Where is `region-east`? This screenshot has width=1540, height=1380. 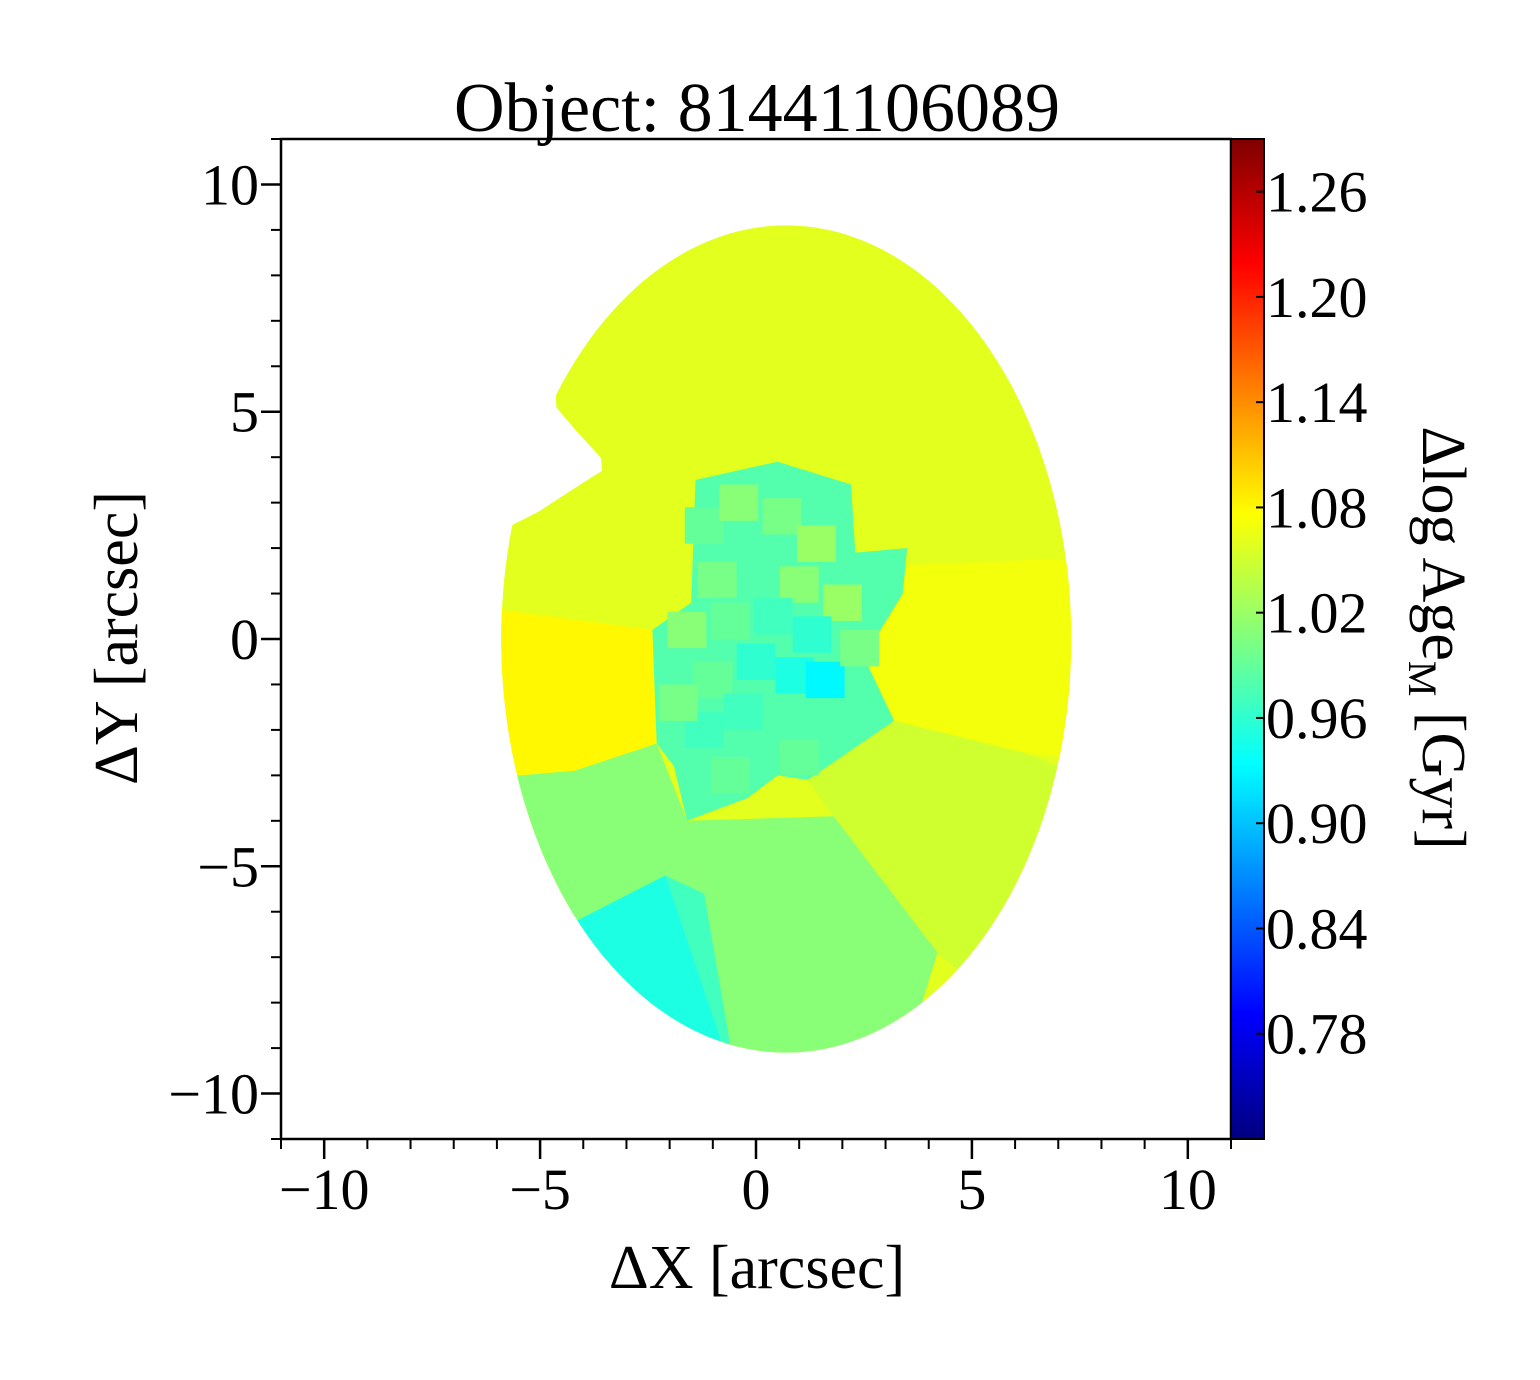
region-east is located at coordinates (968, 659).